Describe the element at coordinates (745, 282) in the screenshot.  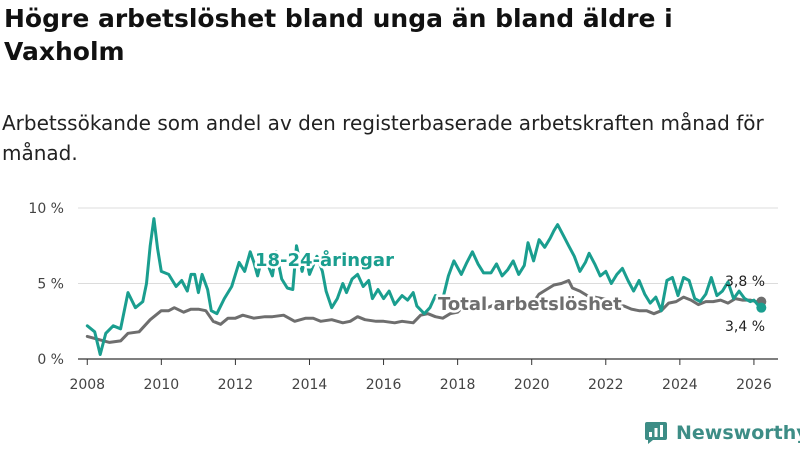
I see `end-value-label-total: 3,8 %` at that location.